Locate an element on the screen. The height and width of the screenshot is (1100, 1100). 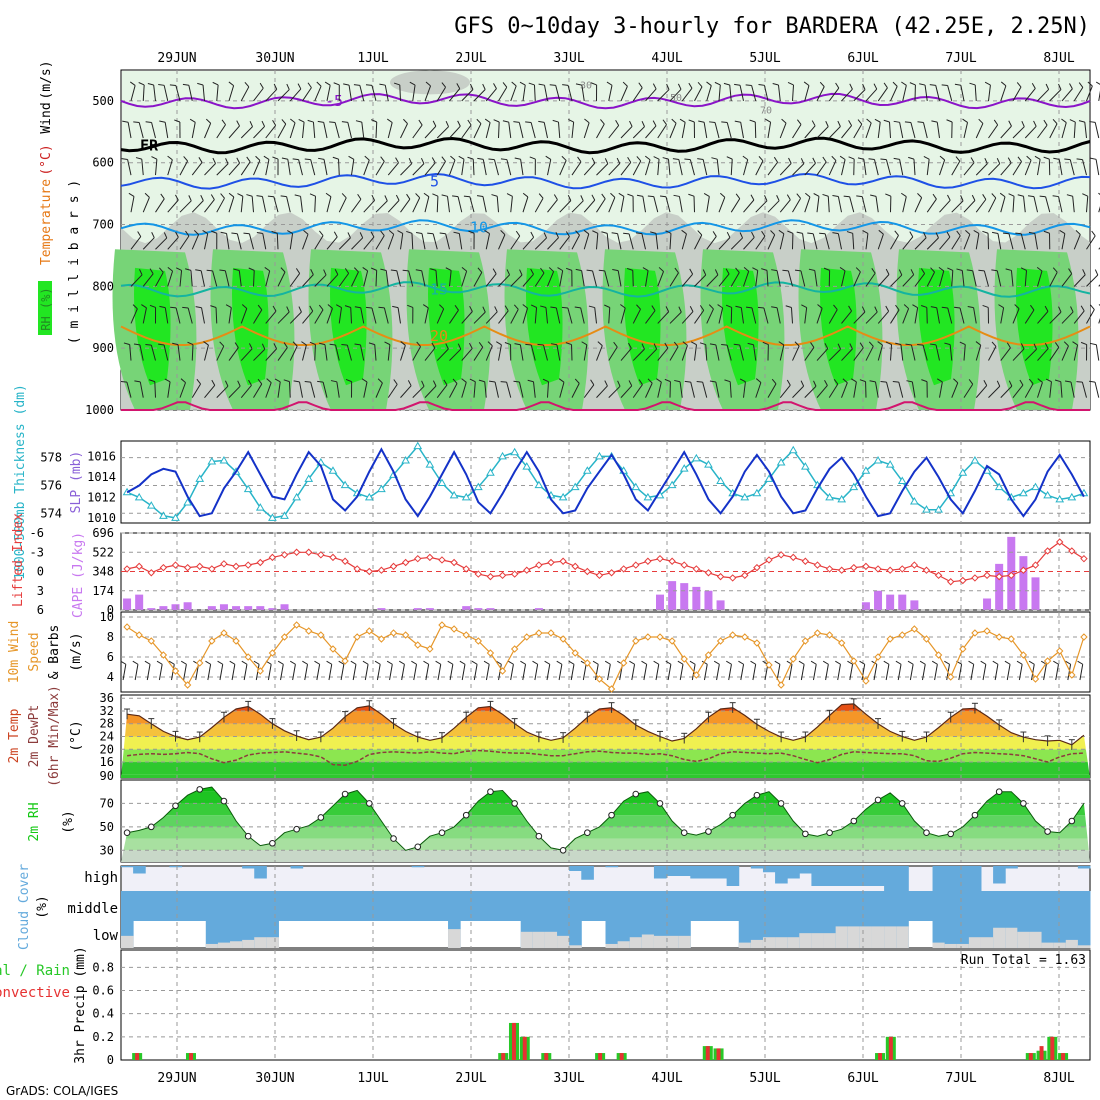
cape-bar is located at coordinates (890, 602).